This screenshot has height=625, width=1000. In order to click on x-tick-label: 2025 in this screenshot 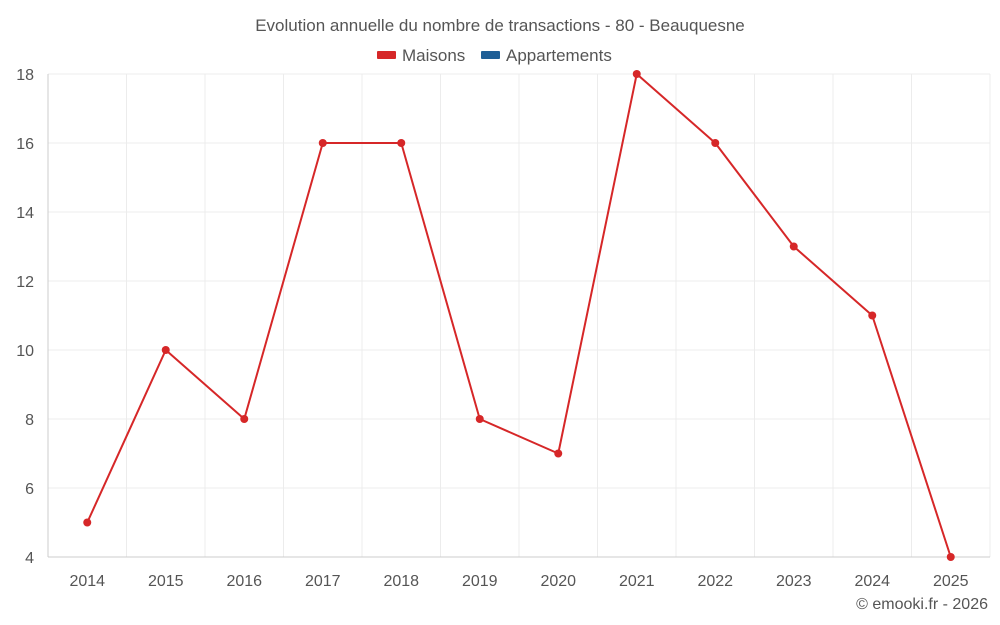, I will do `click(951, 581)`.